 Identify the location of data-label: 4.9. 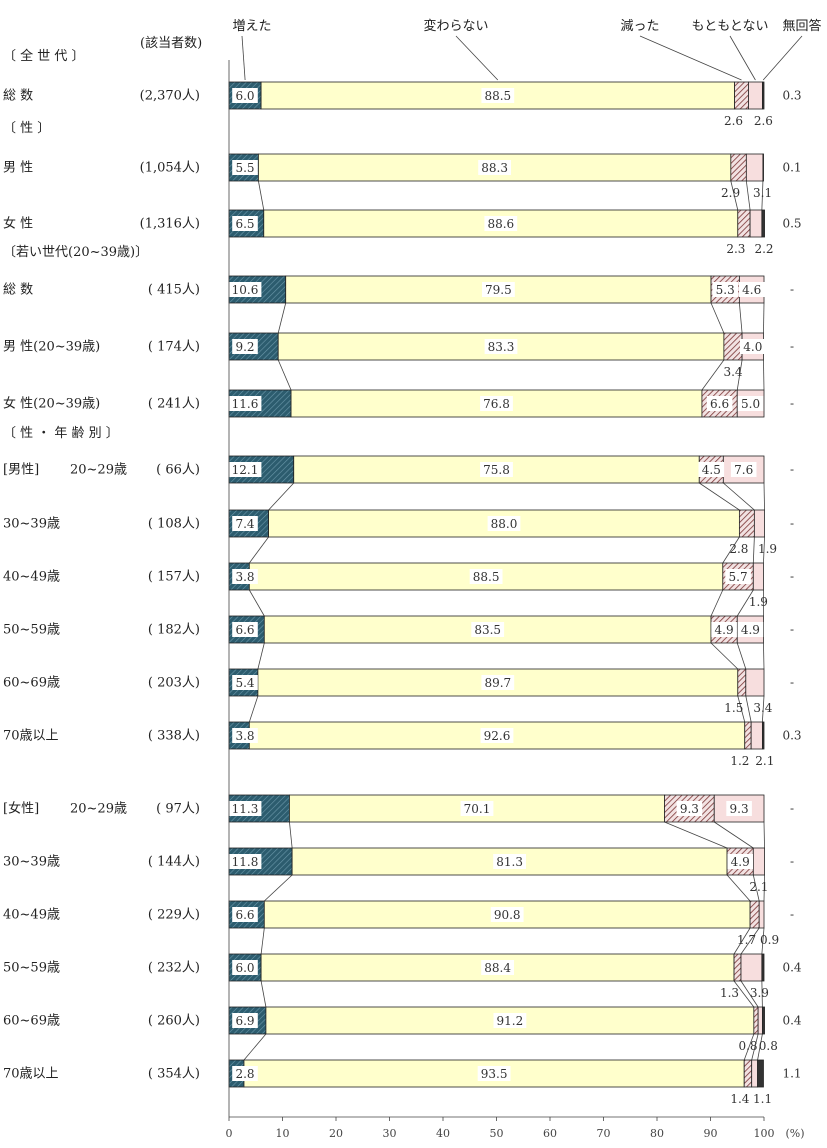
(750, 630).